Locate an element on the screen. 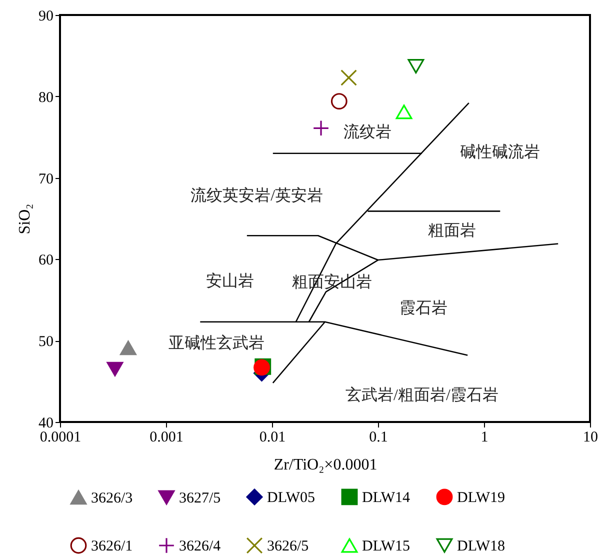 This screenshot has height=557, width=607. annotation: 亚碱性玄武岩 is located at coordinates (216, 343).